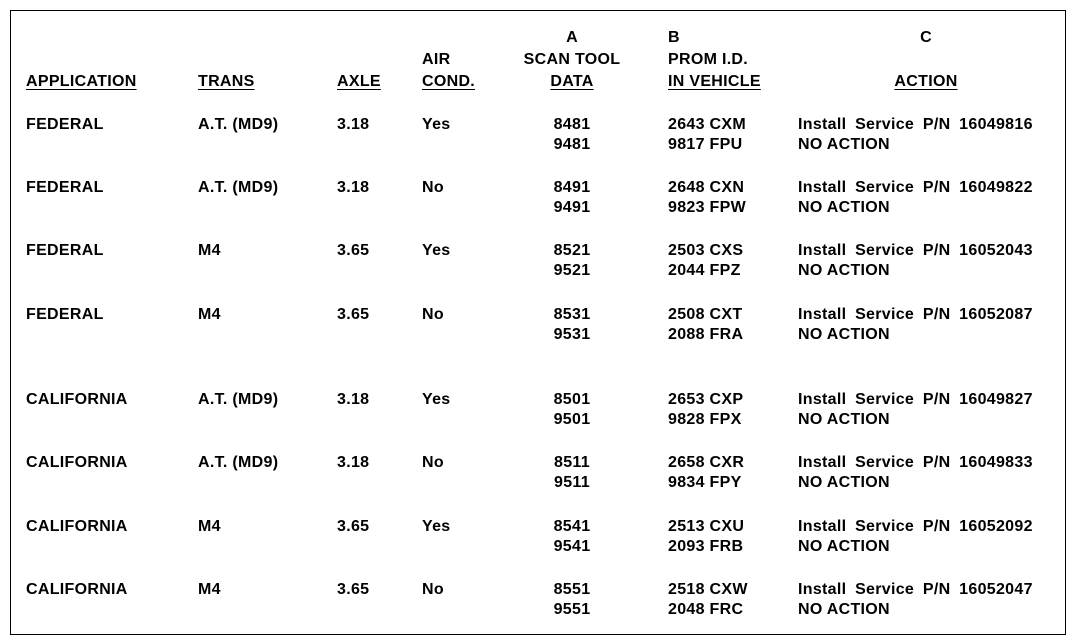 This screenshot has height=640, width=1072. I want to click on column-header: C, so click(926, 37).